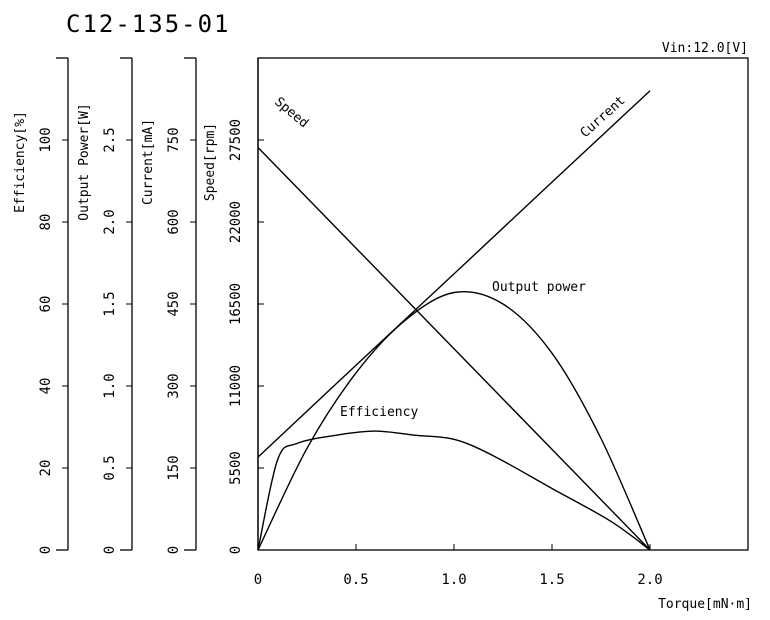 The width and height of the screenshot is (770, 620). What do you see at coordinates (110, 385) in the screenshot?
I see `y-tick-label: 1.0` at bounding box center [110, 385].